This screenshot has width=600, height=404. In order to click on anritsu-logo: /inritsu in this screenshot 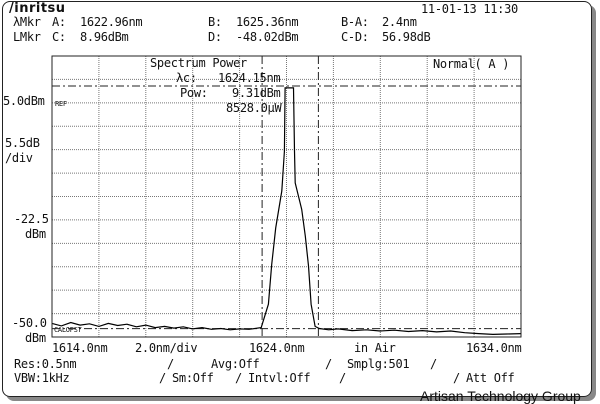, I will do `click(37, 8)`.